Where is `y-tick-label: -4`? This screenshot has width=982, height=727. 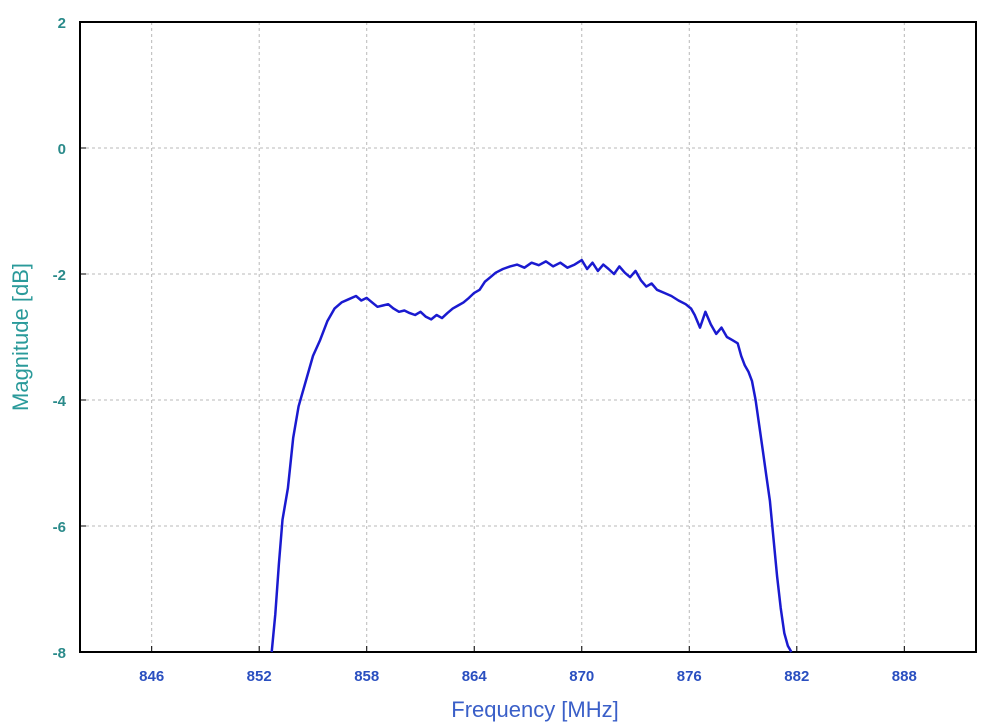 y-tick-label: -4 is located at coordinates (60, 401).